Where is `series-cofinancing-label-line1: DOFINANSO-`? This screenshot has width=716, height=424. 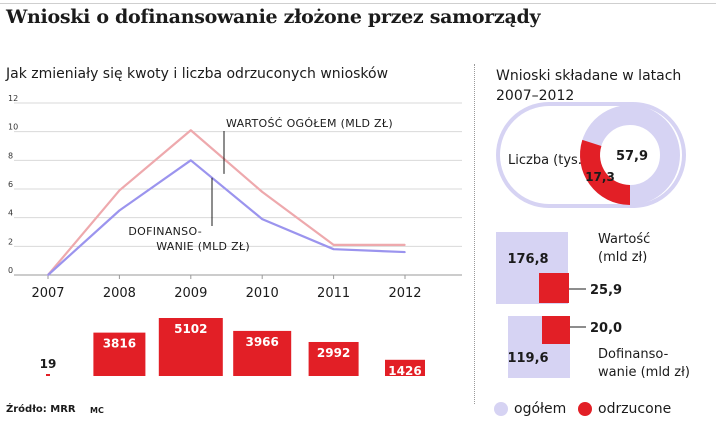 series-cofinancing-label-line1: DOFINANSO- is located at coordinates (165, 231).